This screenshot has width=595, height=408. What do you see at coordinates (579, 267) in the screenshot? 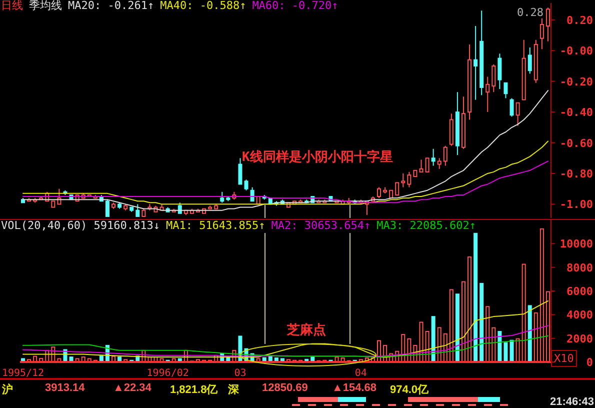
I see `y-tick-label: 8000` at bounding box center [579, 267].